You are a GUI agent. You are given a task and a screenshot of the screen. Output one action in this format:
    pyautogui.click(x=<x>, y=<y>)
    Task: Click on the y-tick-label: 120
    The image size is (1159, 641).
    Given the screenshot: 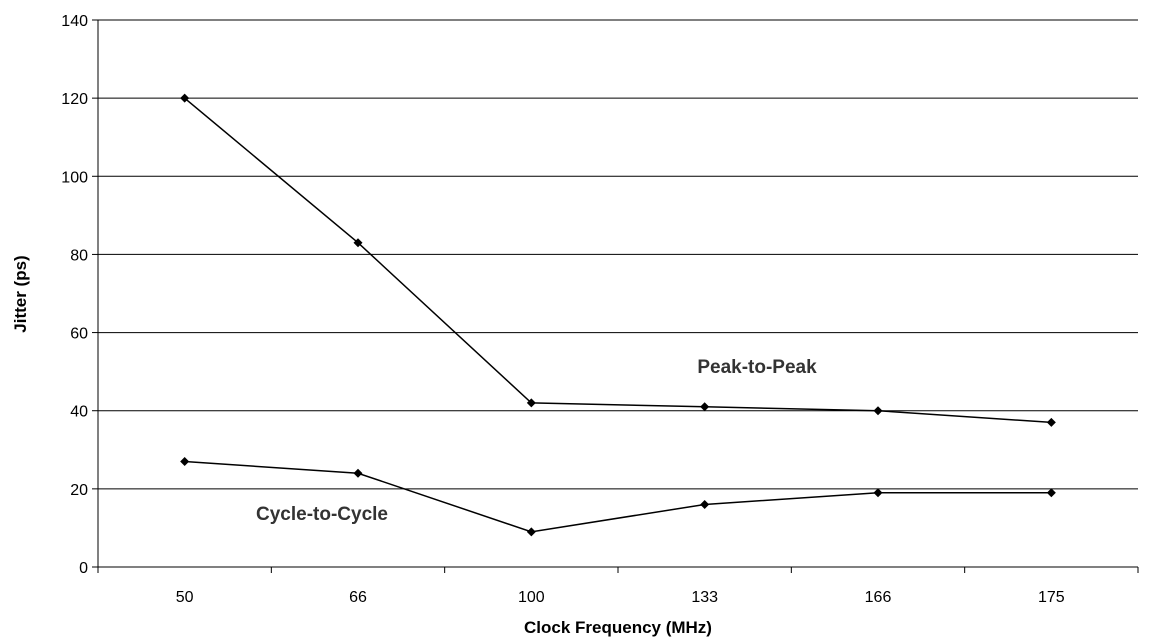 What is the action you would take?
    pyautogui.click(x=74, y=99)
    